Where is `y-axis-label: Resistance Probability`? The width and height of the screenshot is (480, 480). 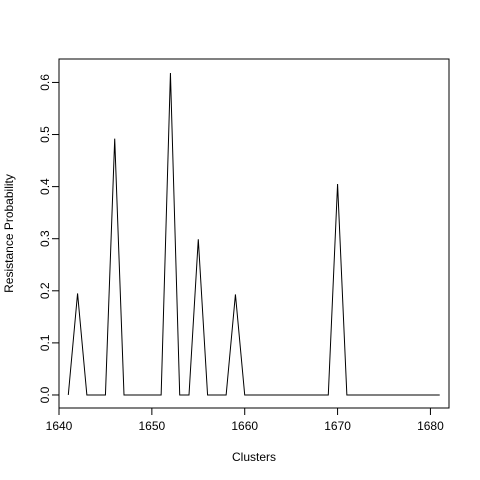 y-axis-label: Resistance Probability is located at coordinates (9, 233).